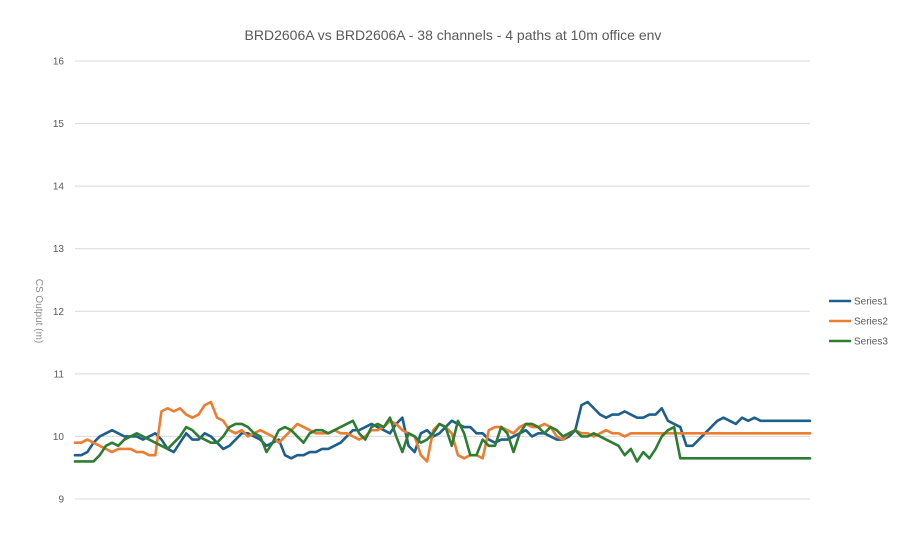  What do you see at coordinates (59, 374) in the screenshot?
I see `y-tick-label: 11` at bounding box center [59, 374].